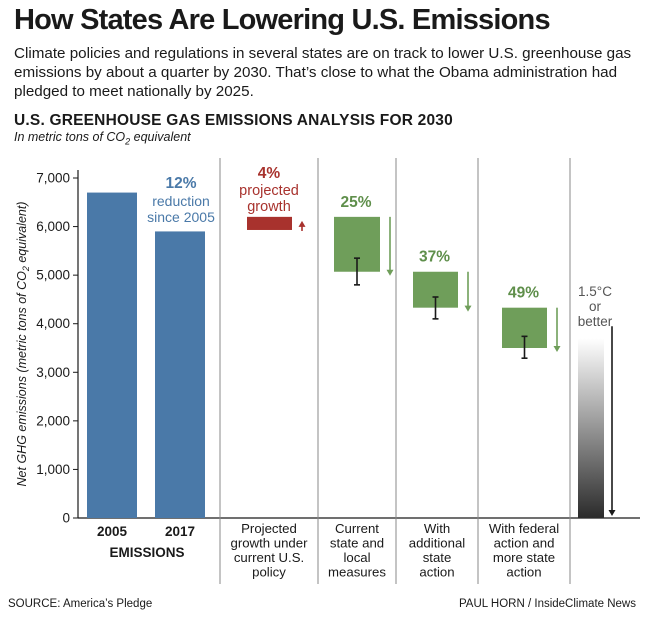 The height and width of the screenshot is (617, 648). Describe the element at coordinates (181, 201) in the screenshot. I see `annotation-reduction-line: reduction` at that location.